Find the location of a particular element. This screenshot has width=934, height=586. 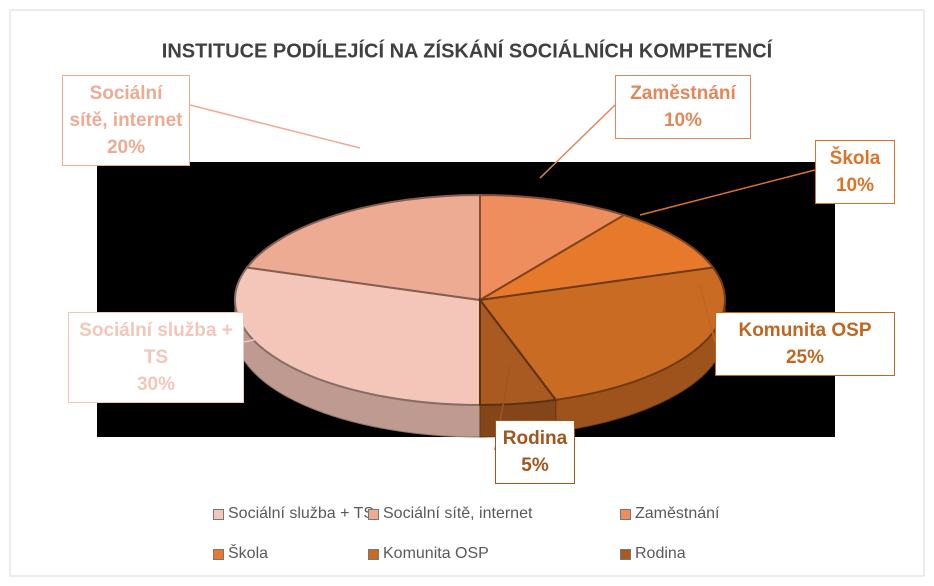

data-label: Škola 10% is located at coordinates (855, 172).